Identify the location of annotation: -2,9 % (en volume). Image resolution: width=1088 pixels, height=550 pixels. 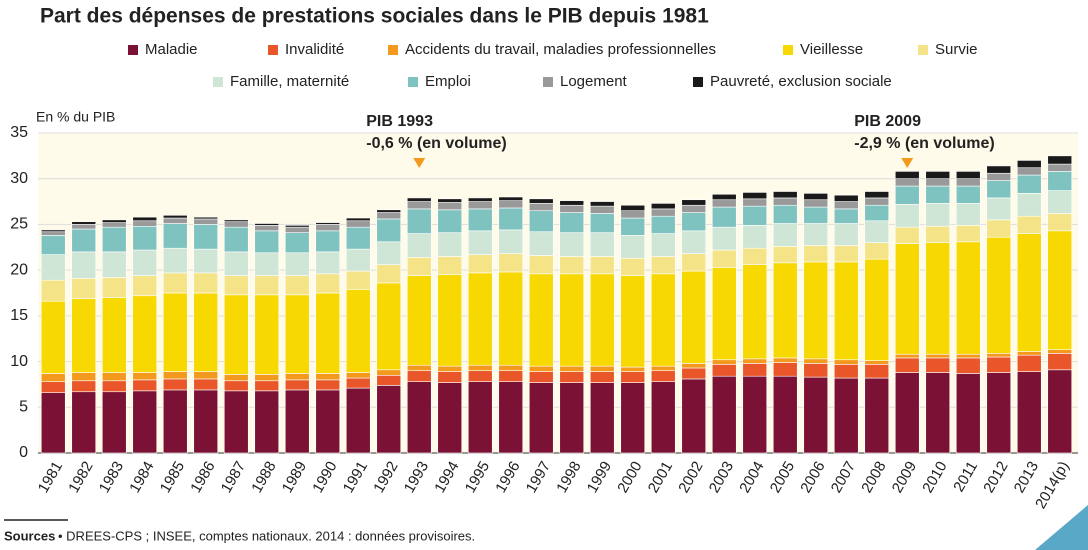
(924, 143).